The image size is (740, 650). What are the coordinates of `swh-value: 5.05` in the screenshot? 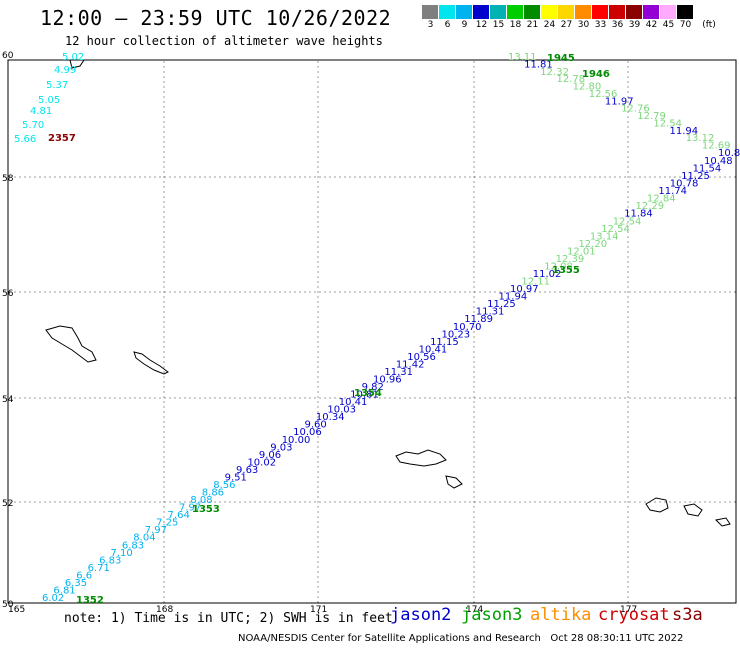 It's located at (49, 100).